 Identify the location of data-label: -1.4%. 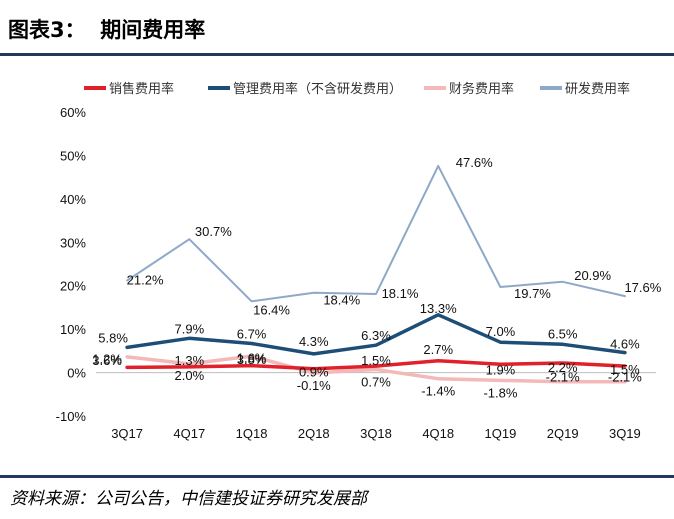
(438, 391).